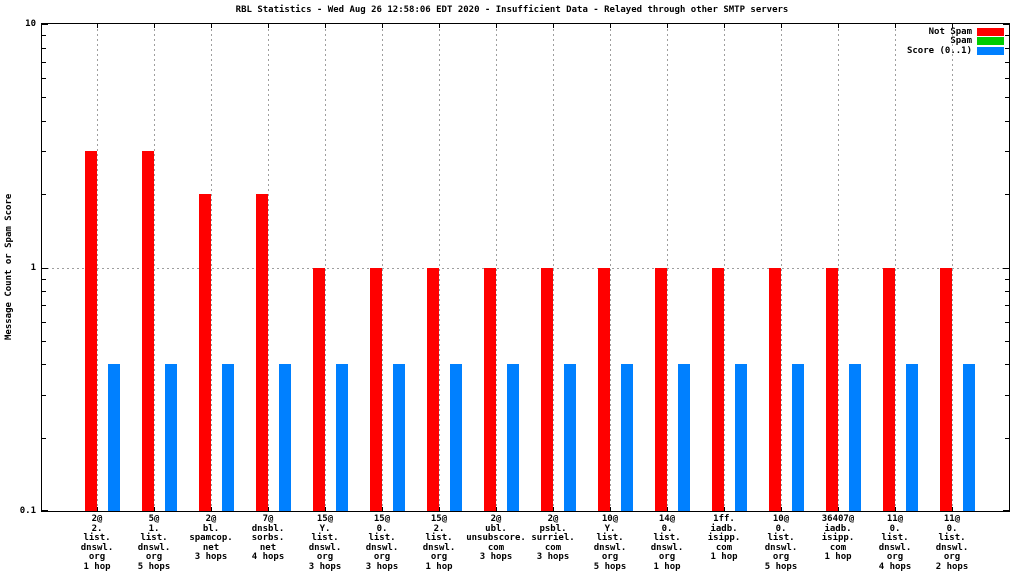 This screenshot has height=576, width=1024. Describe the element at coordinates (838, 519) in the screenshot. I see `x-tick-label-line: 36407@` at that location.